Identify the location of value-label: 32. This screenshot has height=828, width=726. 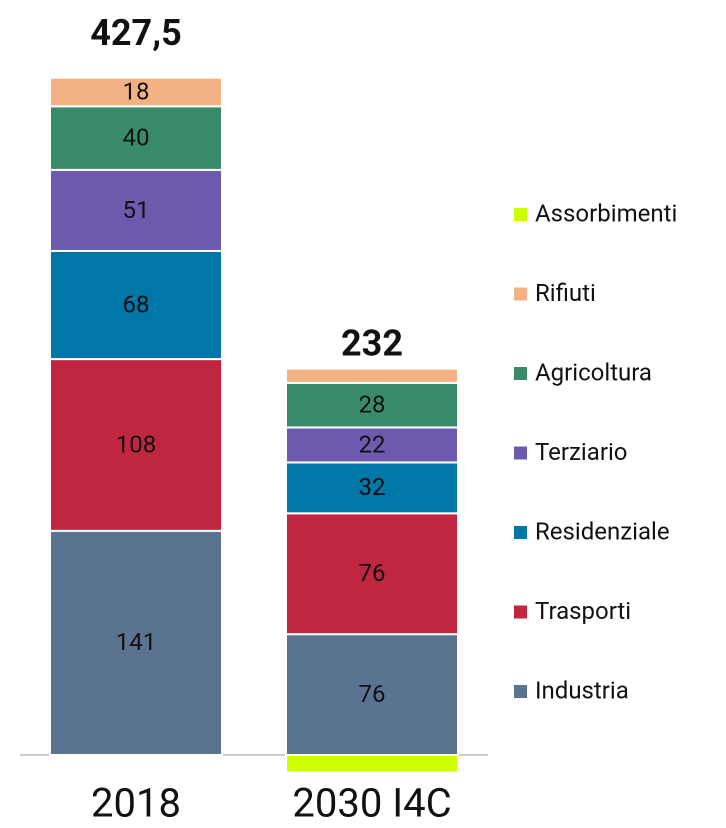
(372, 487).